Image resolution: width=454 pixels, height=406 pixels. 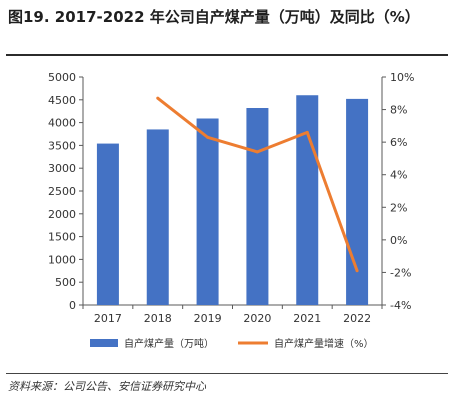 I want to click on y-left-tick-label: 3000, so click(x=62, y=168).